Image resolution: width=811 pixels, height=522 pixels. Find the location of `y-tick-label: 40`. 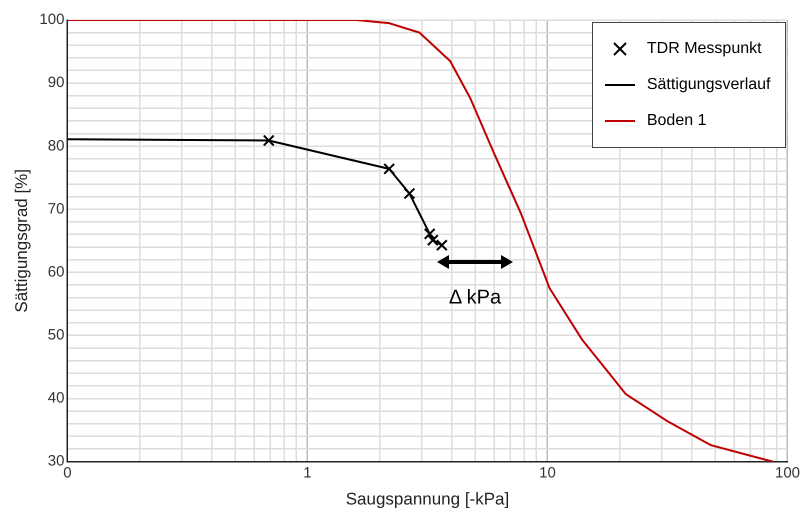

y-tick-label: 40 is located at coordinates (56, 398).